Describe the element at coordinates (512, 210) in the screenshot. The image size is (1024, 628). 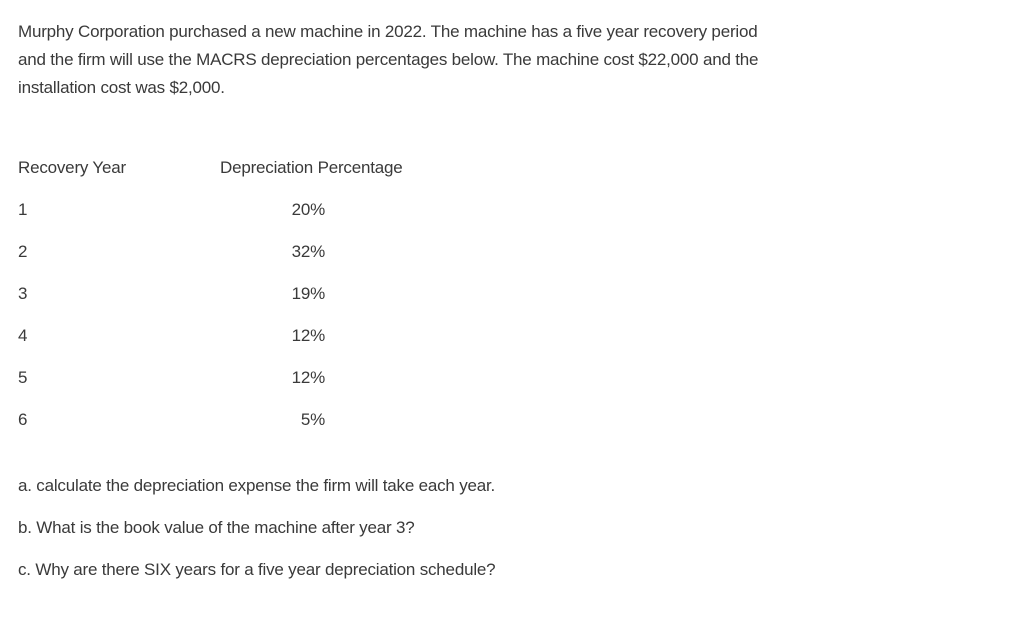
I see `table-row: 1 20%` at that location.